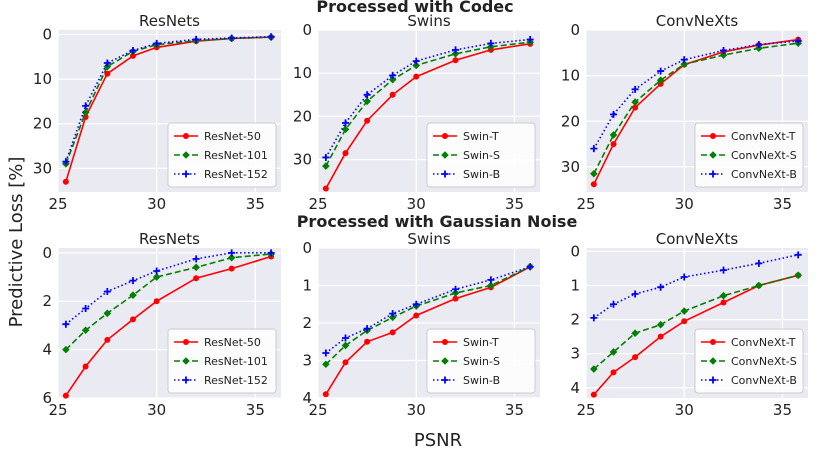 The image size is (830, 461). I want to click on y-tick-label: 10, so click(302, 73).